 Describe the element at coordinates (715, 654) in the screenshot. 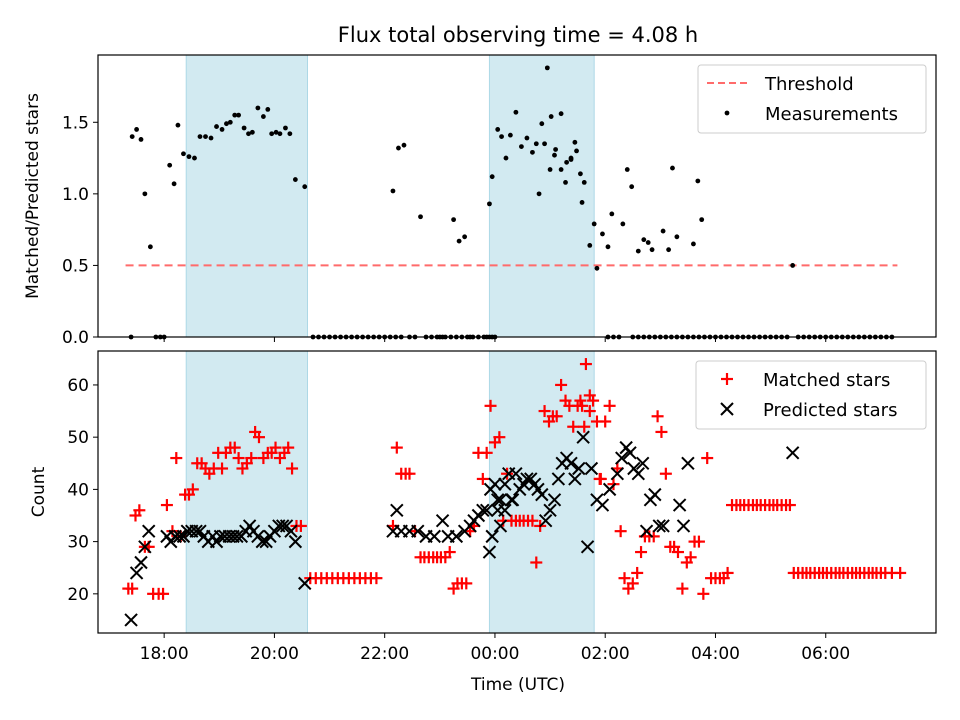

I see `x-tick-label: 04:00` at that location.